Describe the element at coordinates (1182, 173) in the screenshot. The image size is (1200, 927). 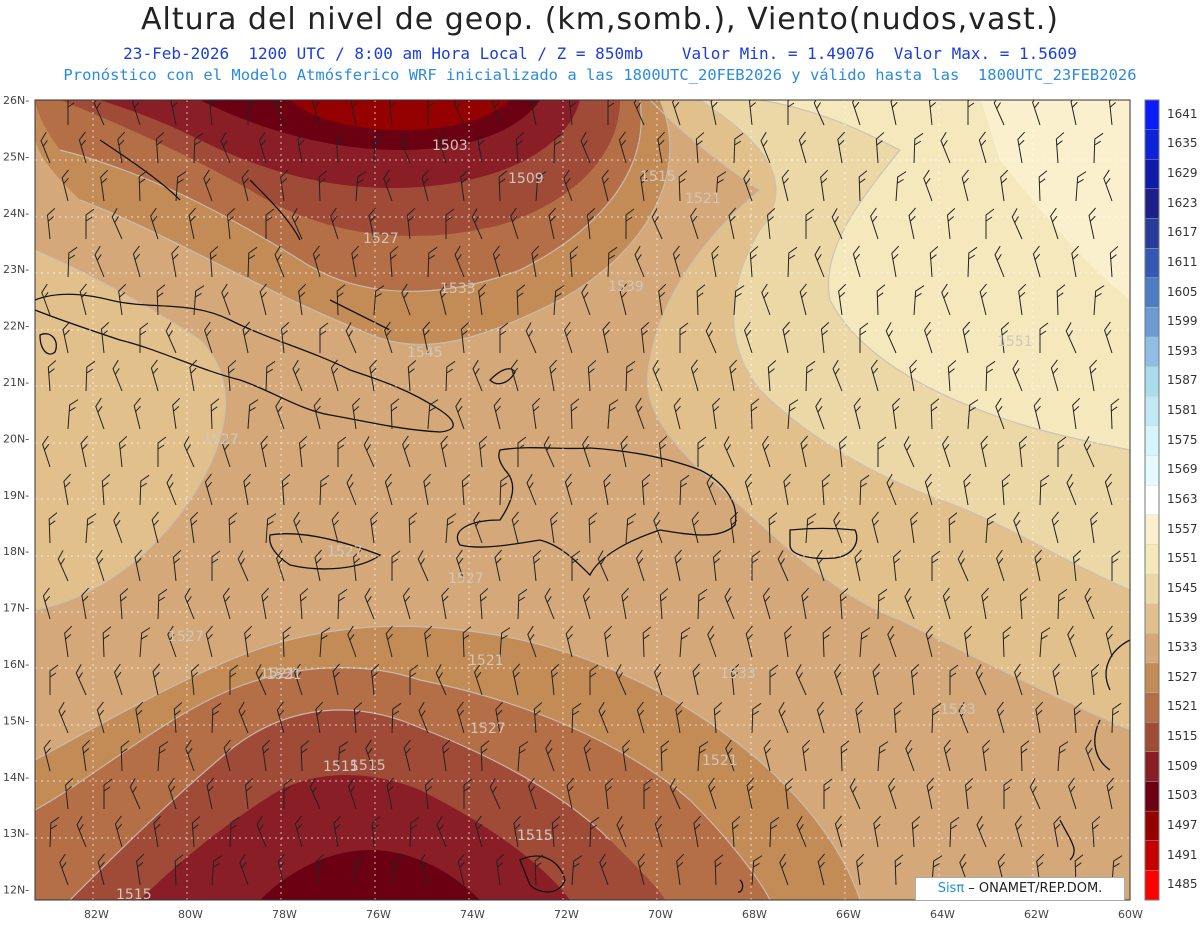
I see `colorbar-label: 1629` at that location.